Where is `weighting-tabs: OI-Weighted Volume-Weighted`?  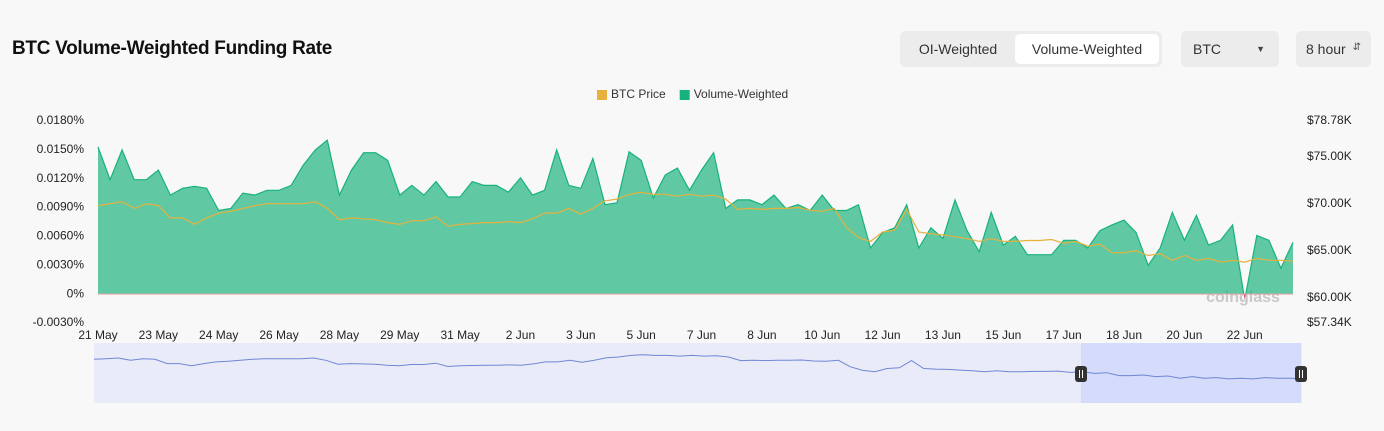
weighting-tabs: OI-Weighted Volume-Weighted is located at coordinates (1031, 49).